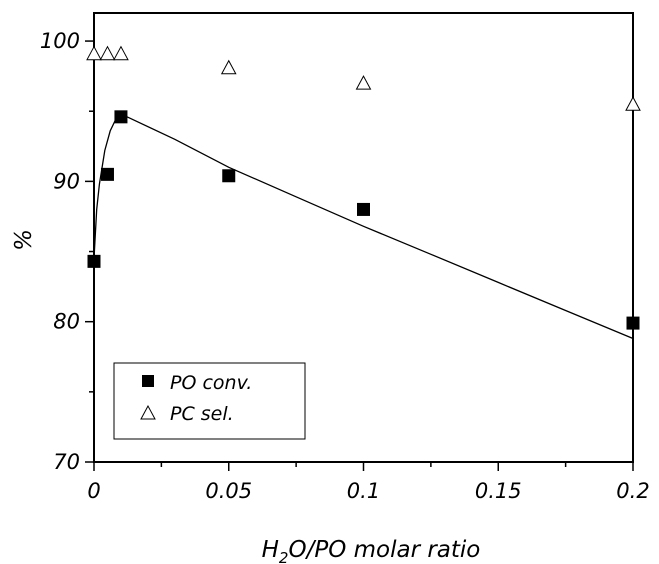 The image size is (659, 564). I want to click on legend: PO conv. PC sel., so click(209, 401).